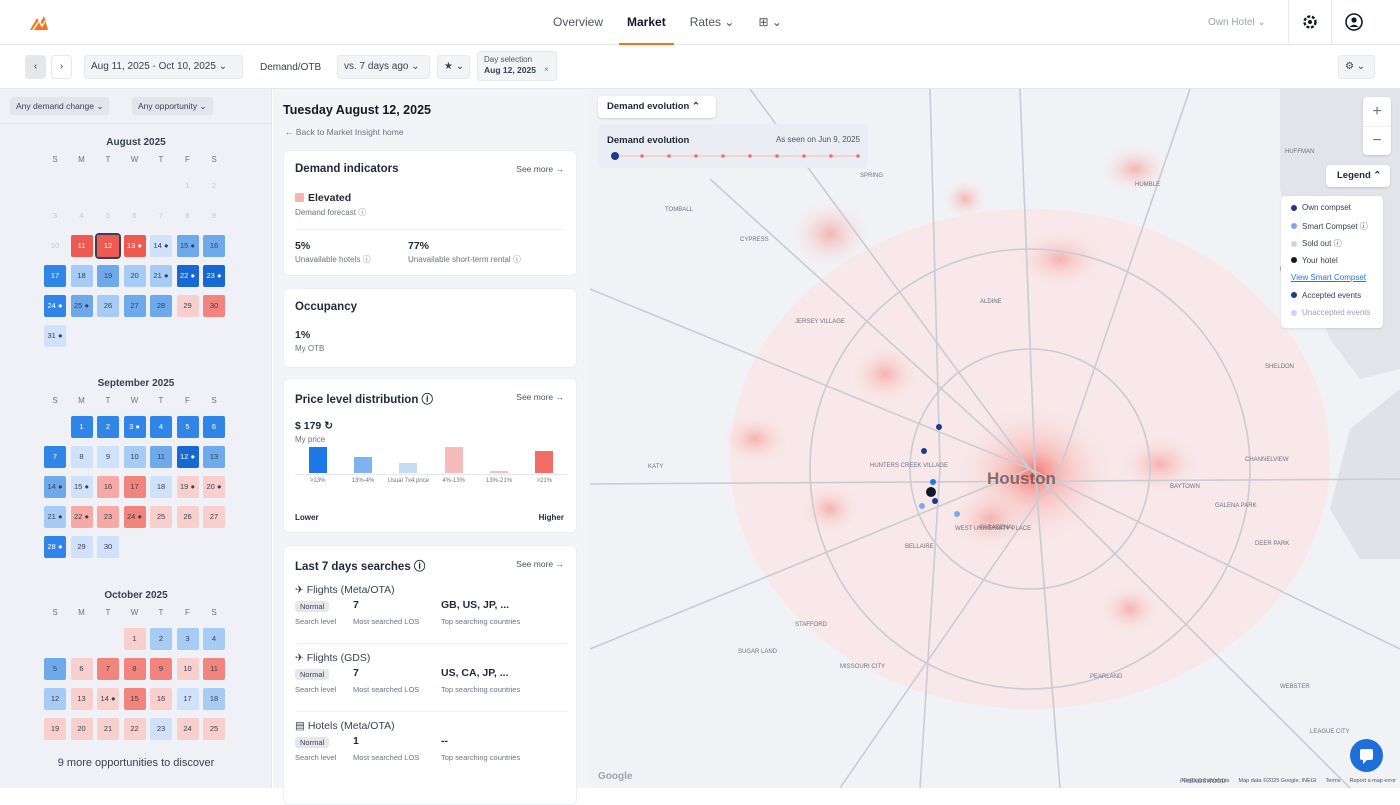 The image size is (1400, 805). I want to click on calendar-day: 22, so click(134, 729).